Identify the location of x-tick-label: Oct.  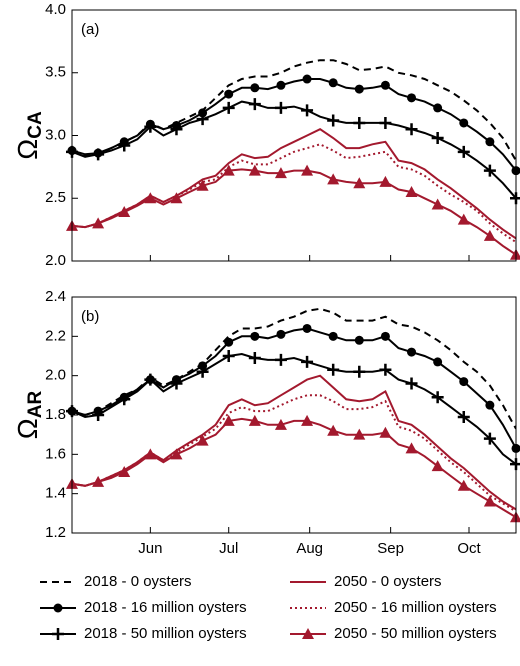
(469, 548).